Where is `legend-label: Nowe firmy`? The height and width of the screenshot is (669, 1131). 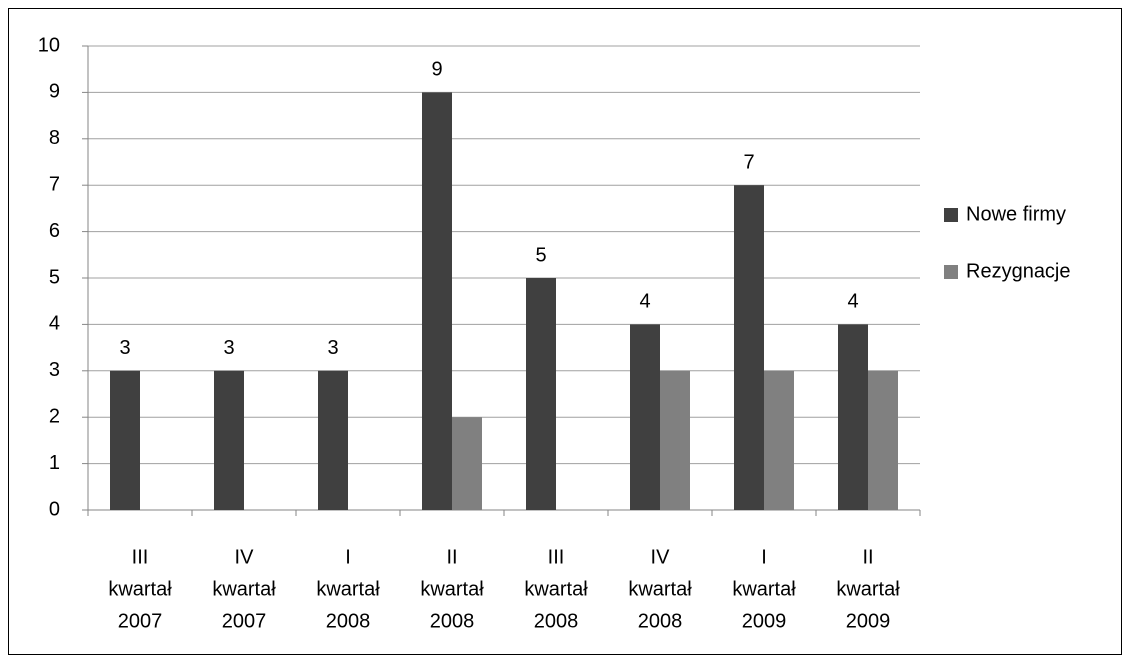 legend-label: Nowe firmy is located at coordinates (1016, 214).